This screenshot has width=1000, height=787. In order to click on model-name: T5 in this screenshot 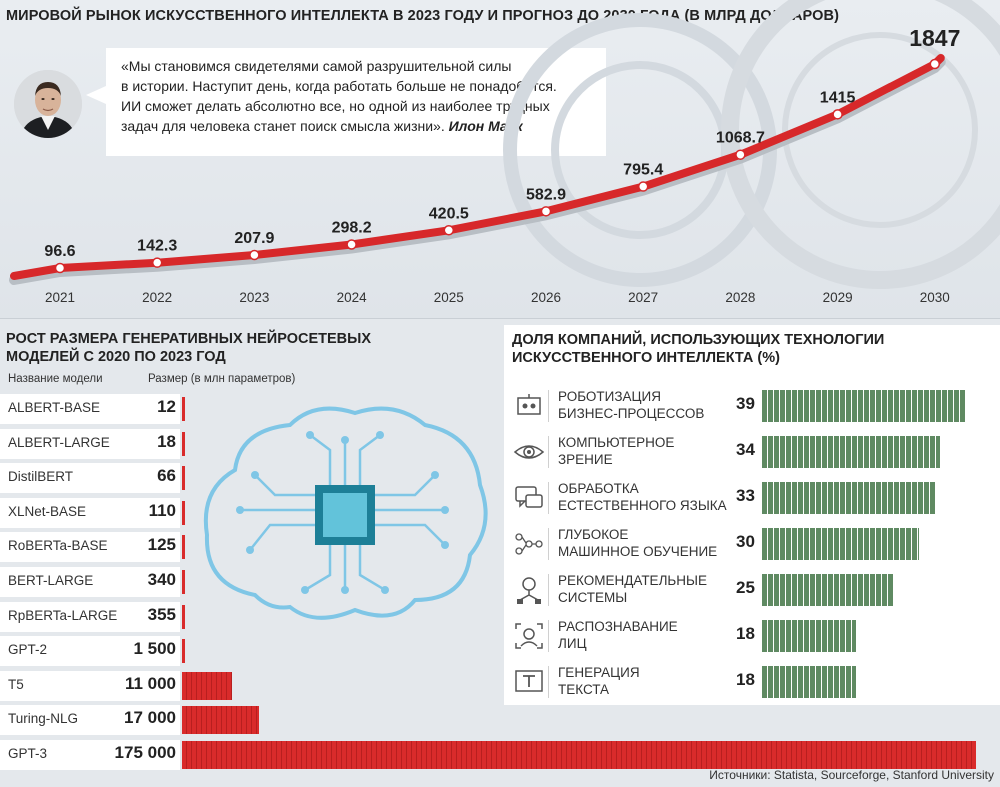, I will do `click(16, 684)`.